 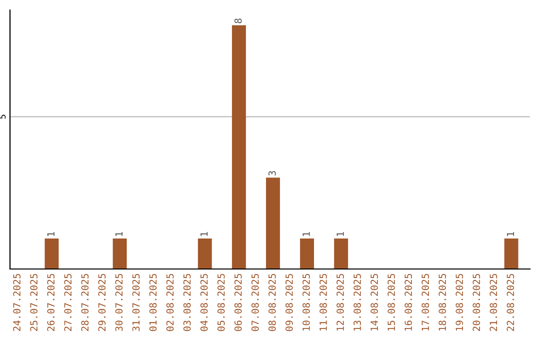 I want to click on x-tick-label: 30.07.2025, so click(x=119, y=303).